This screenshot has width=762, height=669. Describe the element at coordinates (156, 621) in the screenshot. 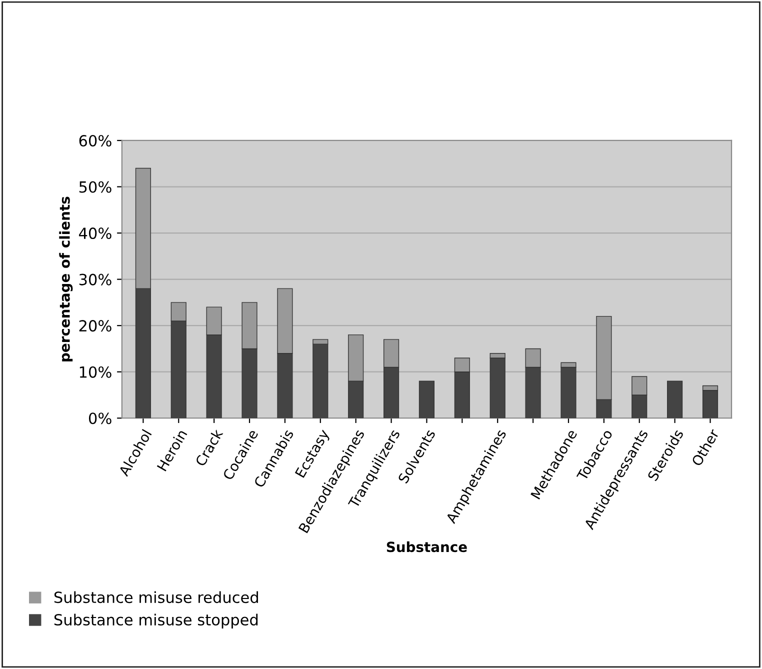

I see `legend-label: Substance misuse stopped` at that location.